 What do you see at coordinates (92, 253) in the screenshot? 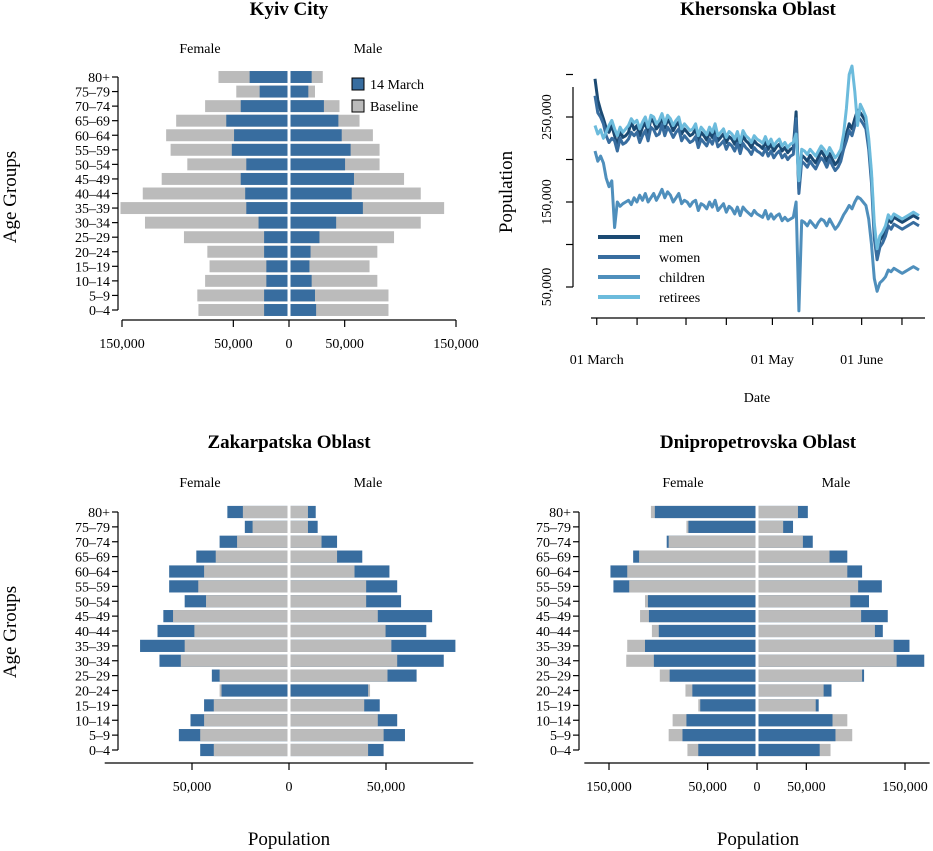
I see `kyiv-age-tick: 20–24` at bounding box center [92, 253].